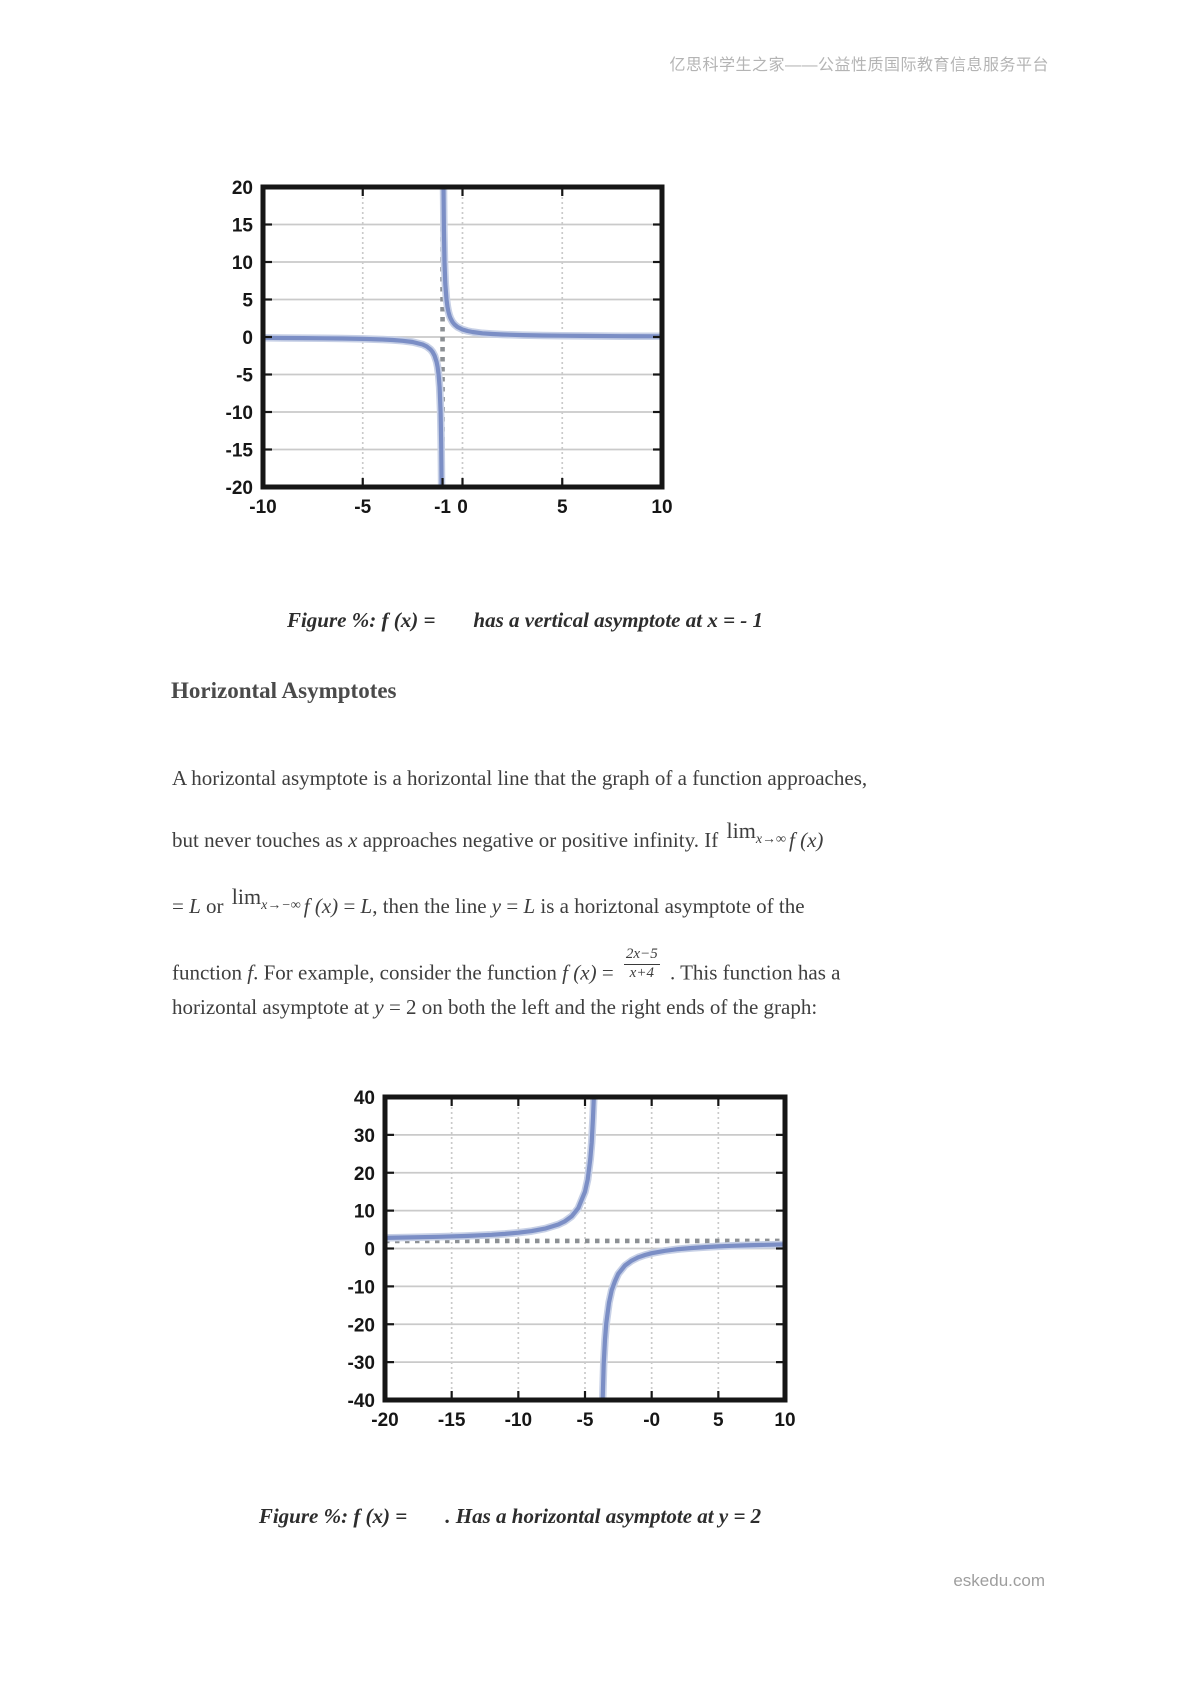 The width and height of the screenshot is (1191, 1684). I want to click on y-tick-label: -30, so click(361, 1363).